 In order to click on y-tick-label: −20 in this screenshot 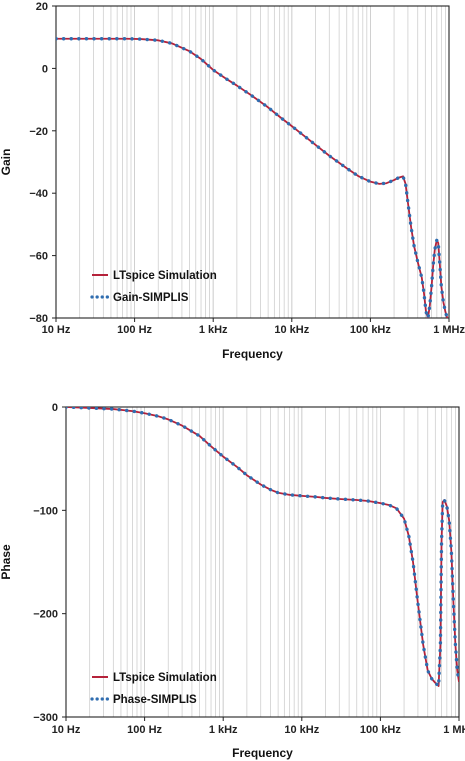, I will do `click(38, 132)`.